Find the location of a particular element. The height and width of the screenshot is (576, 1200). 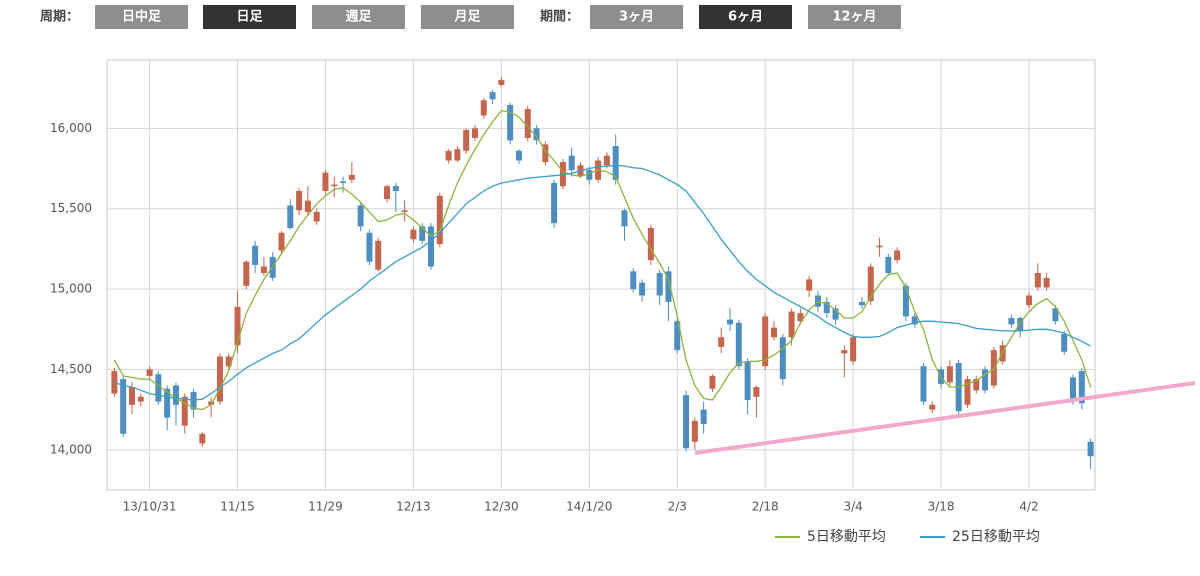

legend-label: 25日移動平均 is located at coordinates (996, 537).